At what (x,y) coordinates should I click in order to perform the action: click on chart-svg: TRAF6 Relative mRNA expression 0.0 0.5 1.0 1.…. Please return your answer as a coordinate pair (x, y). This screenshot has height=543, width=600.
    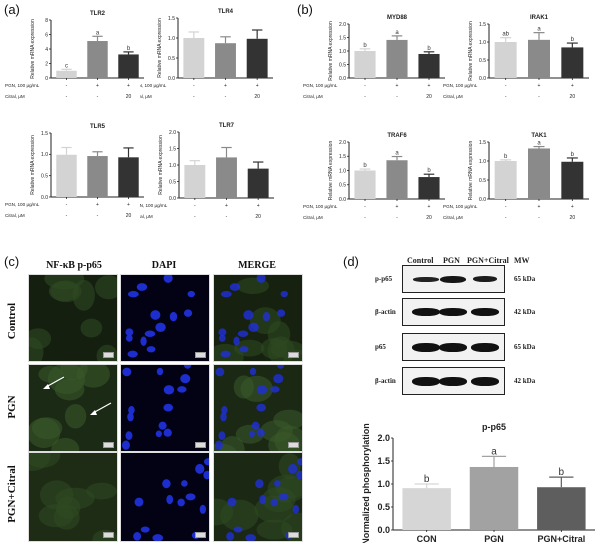
    Looking at the image, I should click on (374, 177).